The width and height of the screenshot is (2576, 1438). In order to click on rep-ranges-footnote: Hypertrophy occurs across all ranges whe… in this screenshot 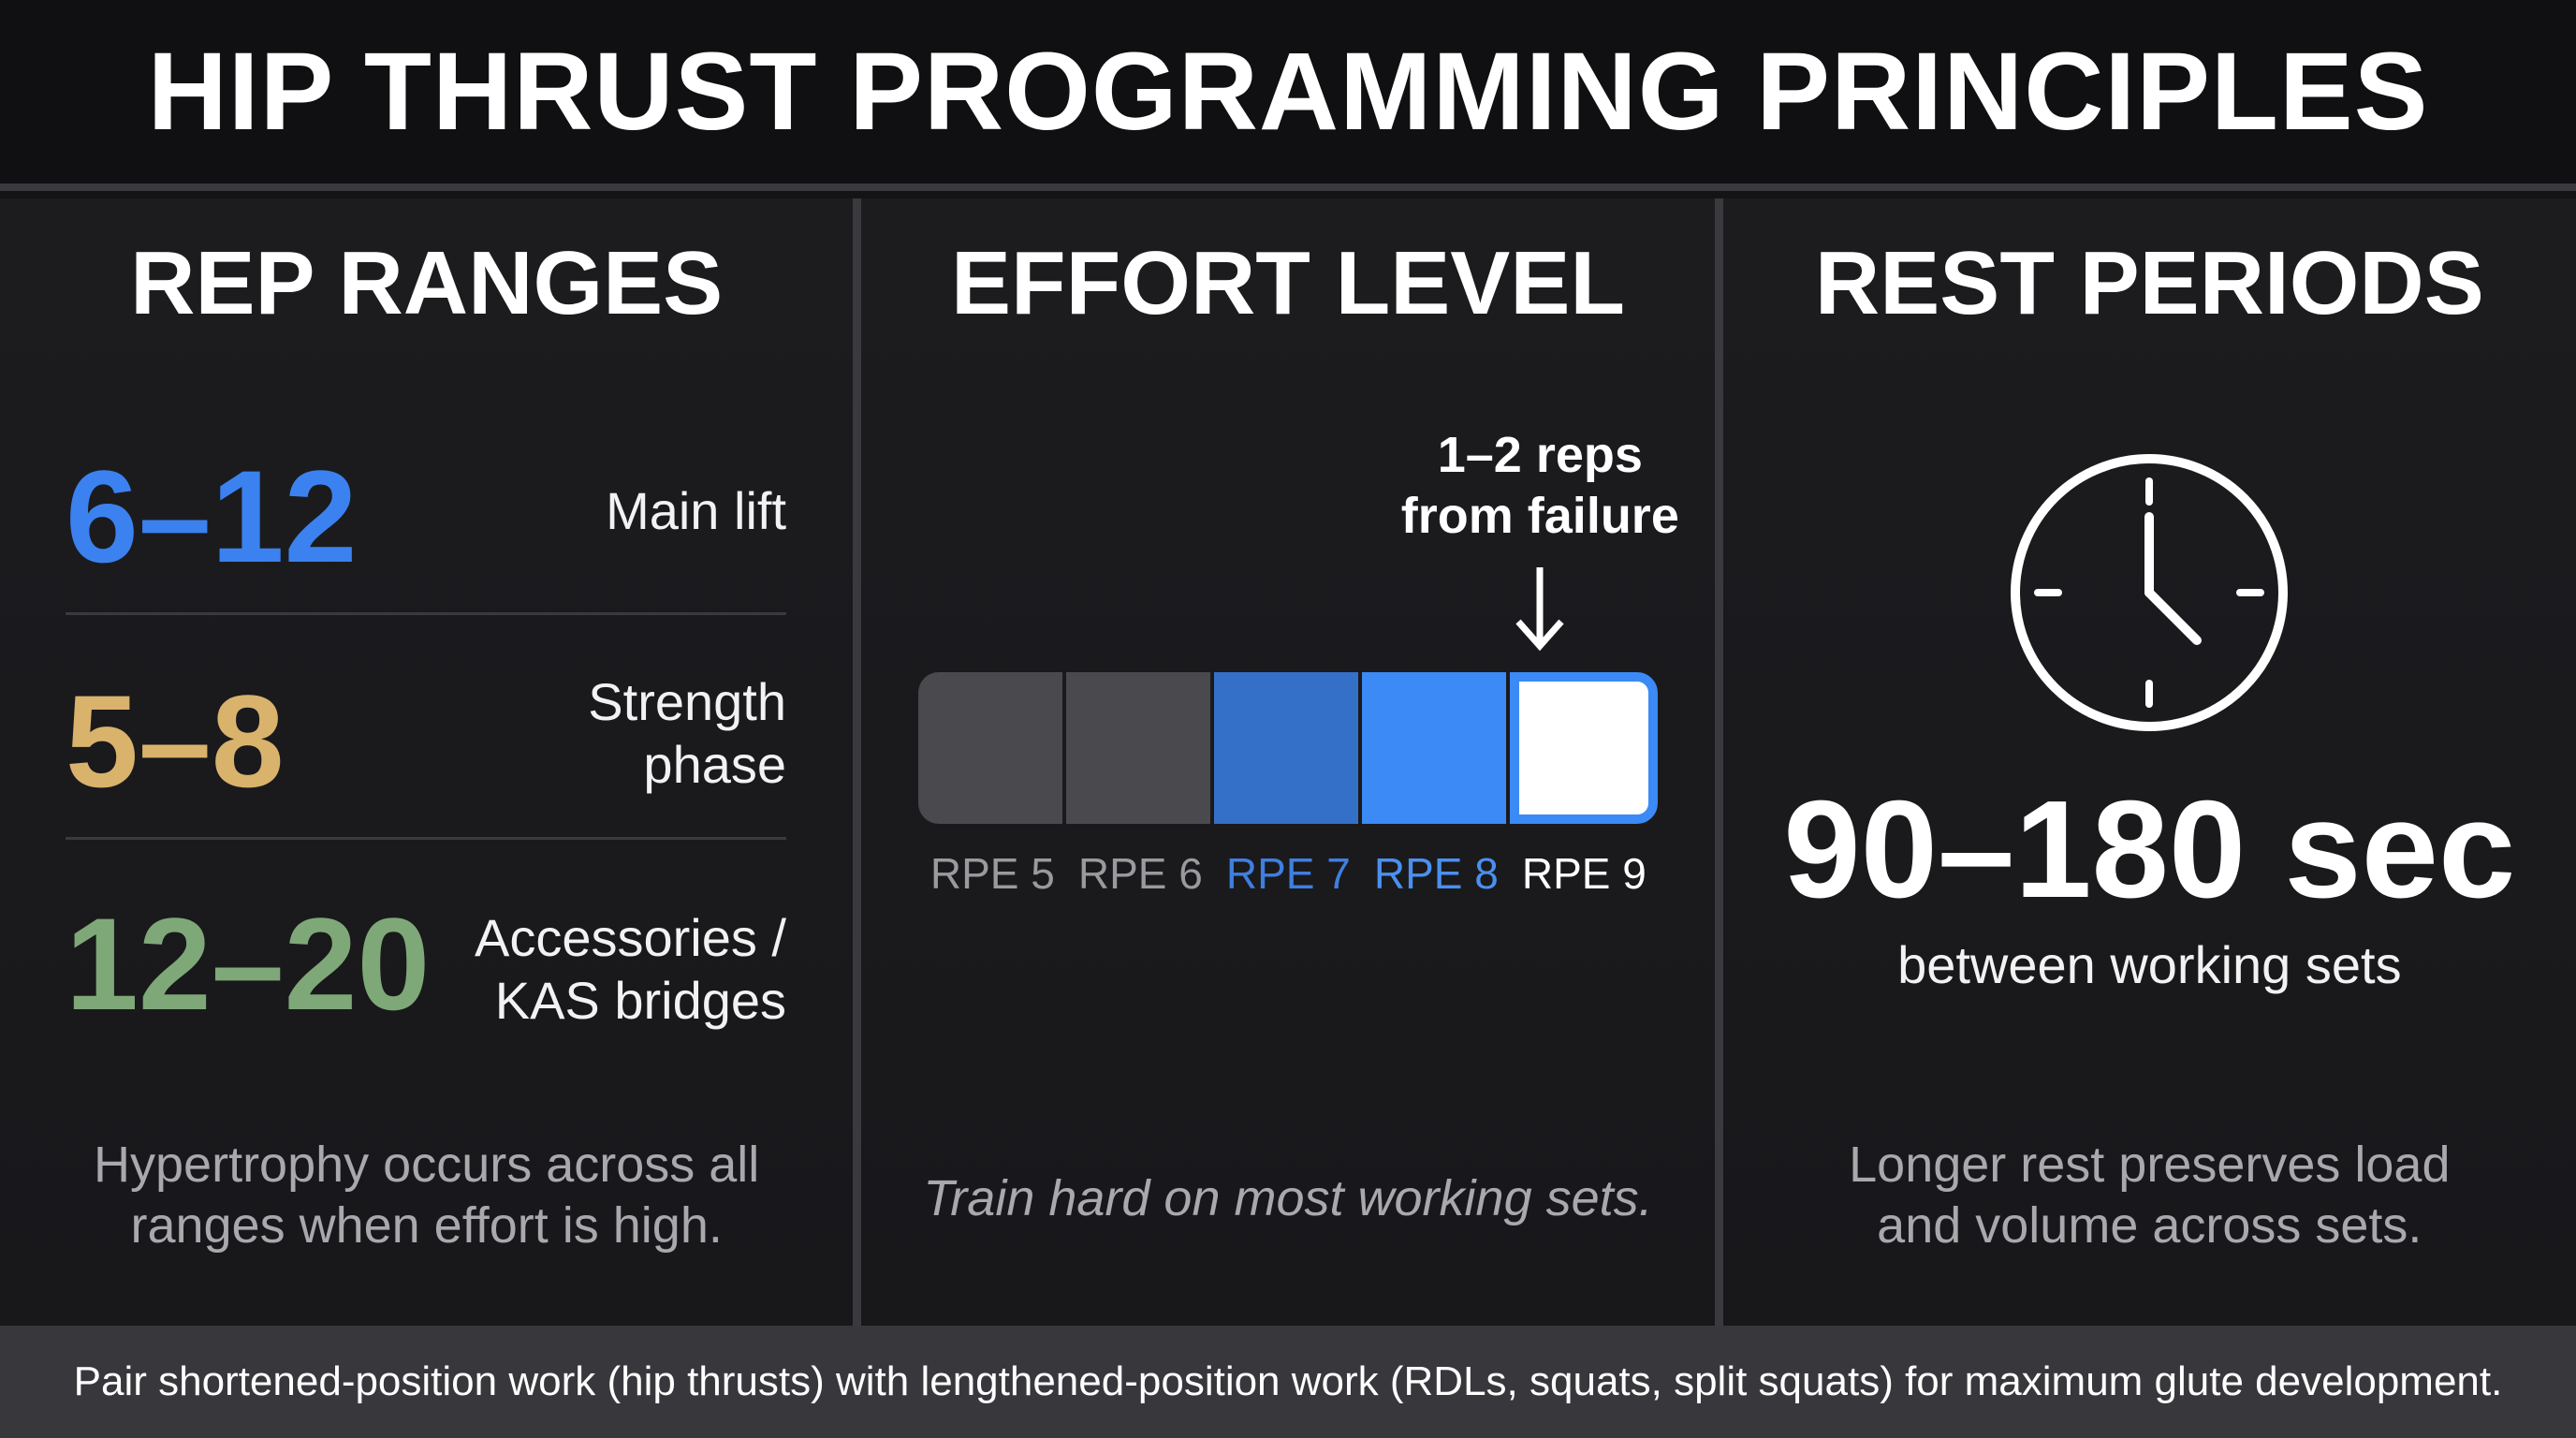, I will do `click(426, 1195)`.